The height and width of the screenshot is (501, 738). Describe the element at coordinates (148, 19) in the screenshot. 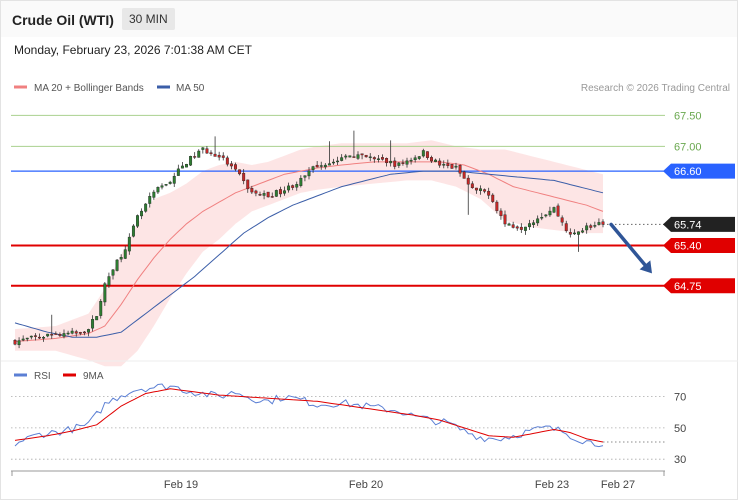

I see `interval-button: 30 MIN` at that location.